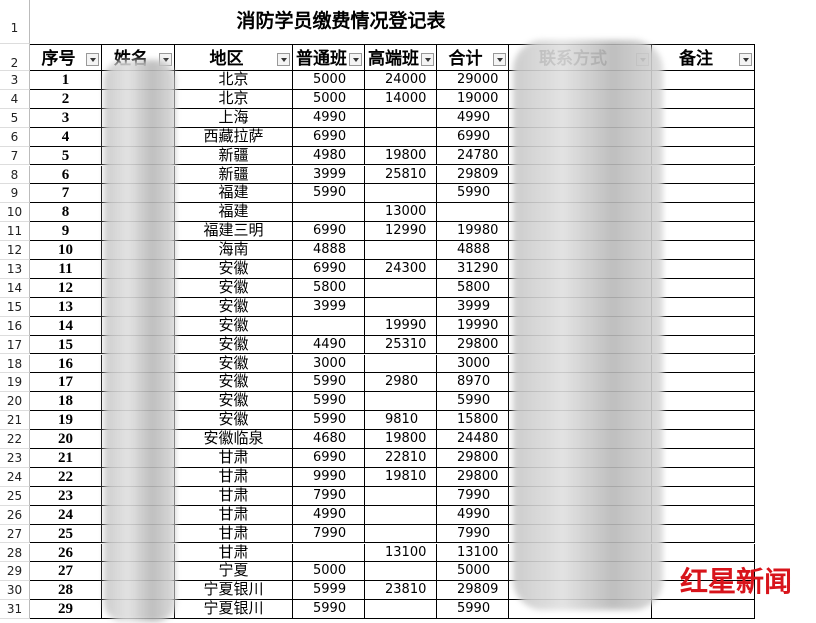 This screenshot has width=816, height=623. Describe the element at coordinates (66, 57) in the screenshot. I see `column-header: 序号` at that location.